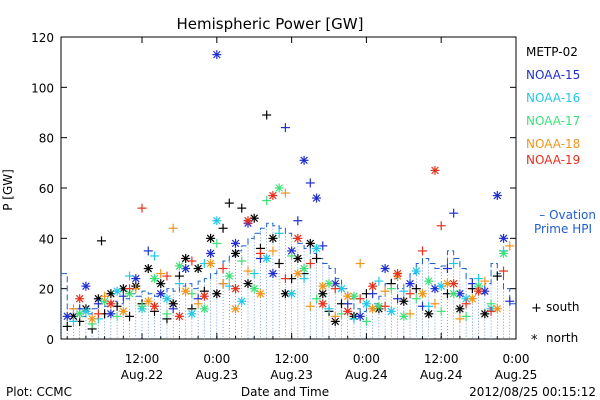 Image resolution: width=600 pixels, height=400 pixels. I want to click on x-tick-label-date: Aug.25, so click(516, 375).